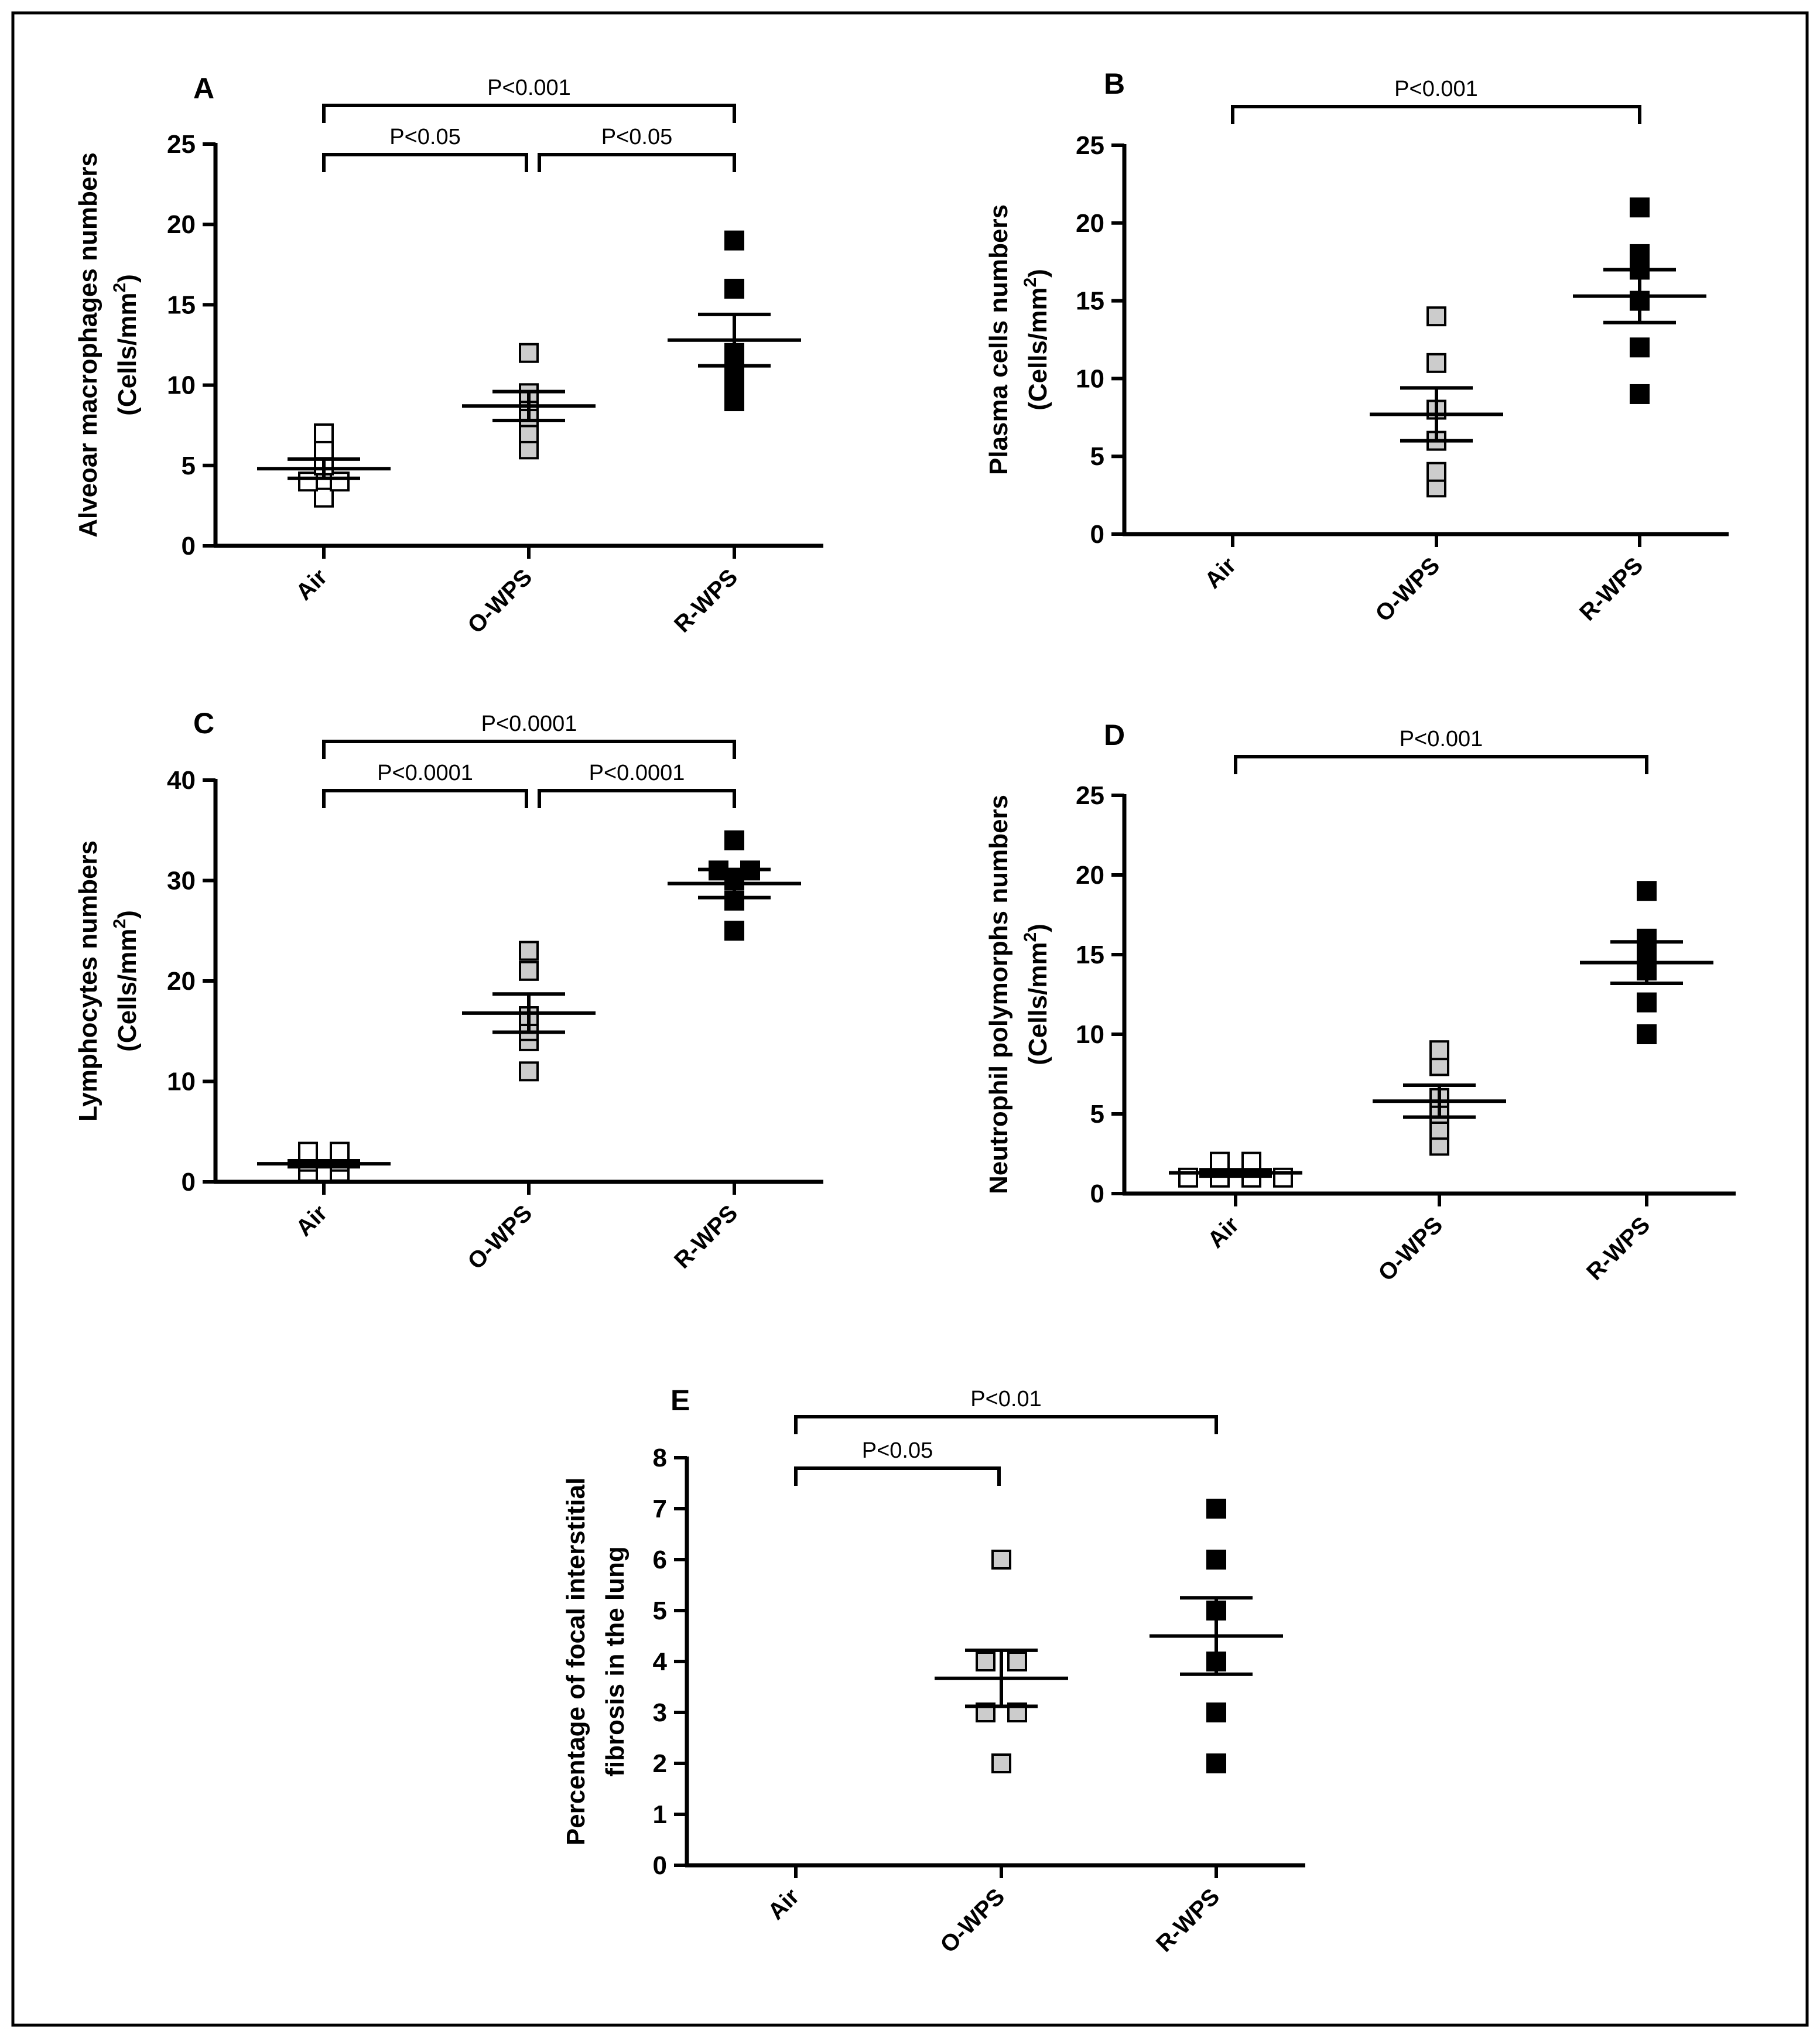 The image size is (1820, 2041). Describe the element at coordinates (1090, 955) in the screenshot. I see `y-tick-label: 15` at that location.